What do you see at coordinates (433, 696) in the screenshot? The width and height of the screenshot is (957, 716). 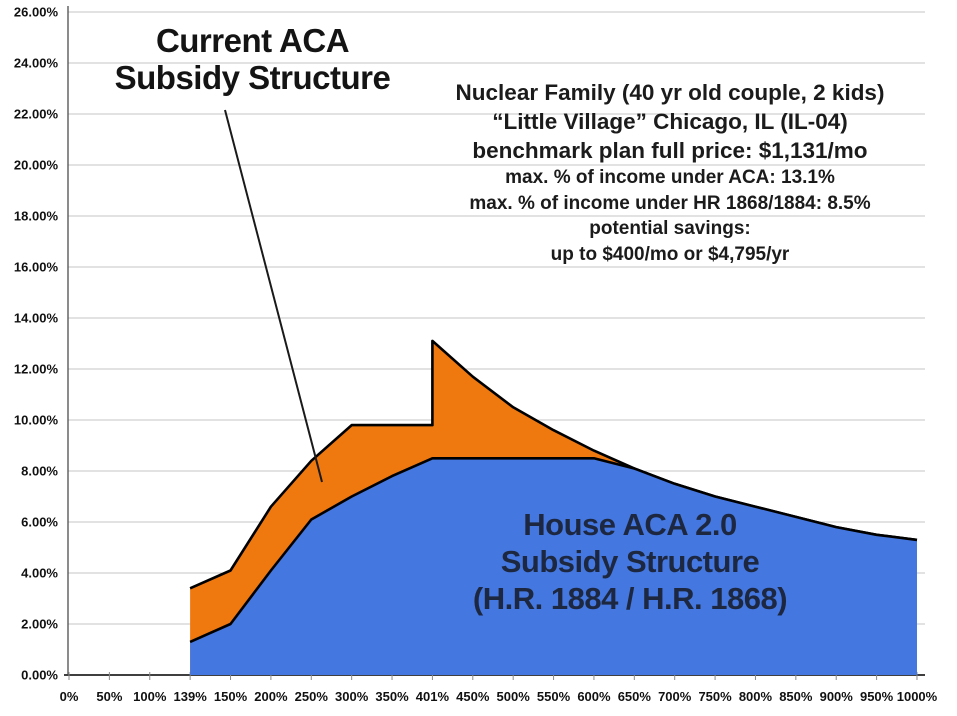 I see `x-axis-label: 401%` at bounding box center [433, 696].